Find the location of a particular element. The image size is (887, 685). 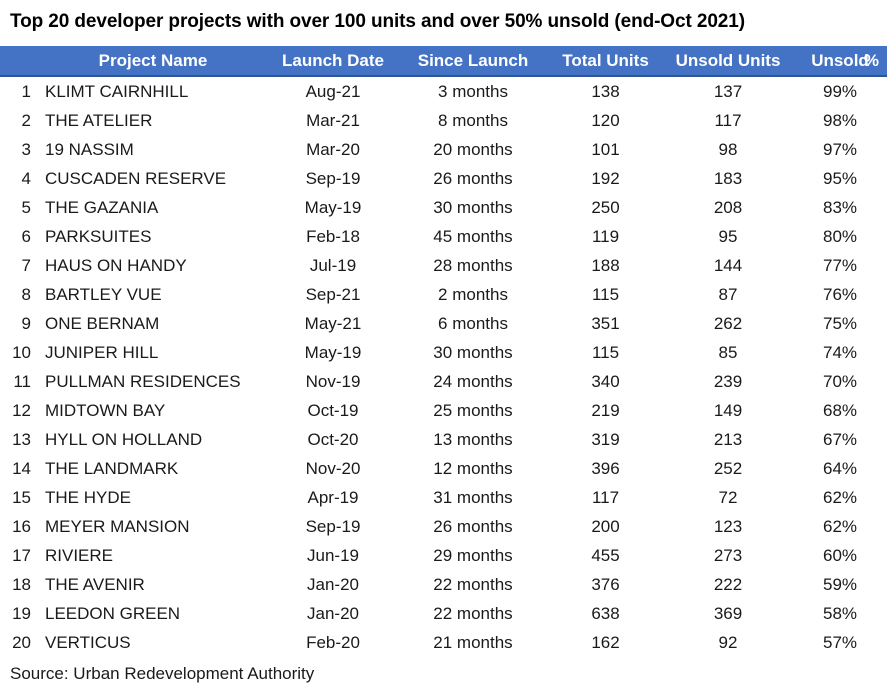

project-name-cell: VERTICUS is located at coordinates (88, 642).